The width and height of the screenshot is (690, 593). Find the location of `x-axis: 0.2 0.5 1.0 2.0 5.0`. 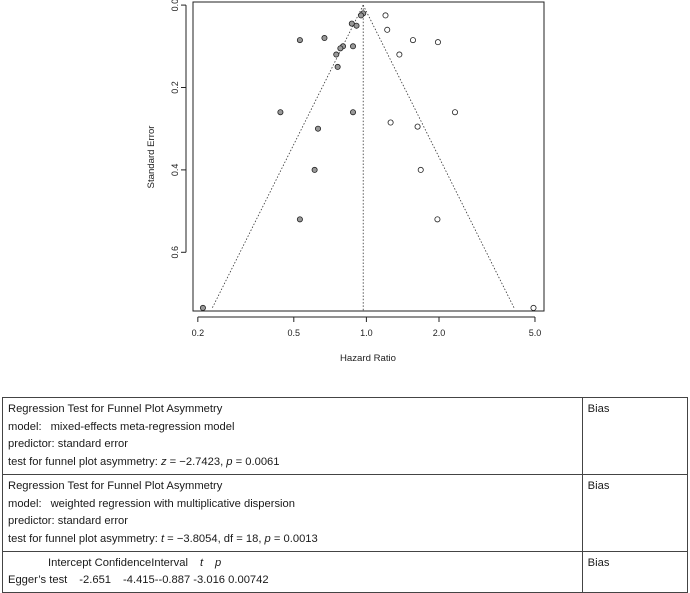

x-axis: 0.2 0.5 1.0 2.0 5.0 is located at coordinates (367, 327).